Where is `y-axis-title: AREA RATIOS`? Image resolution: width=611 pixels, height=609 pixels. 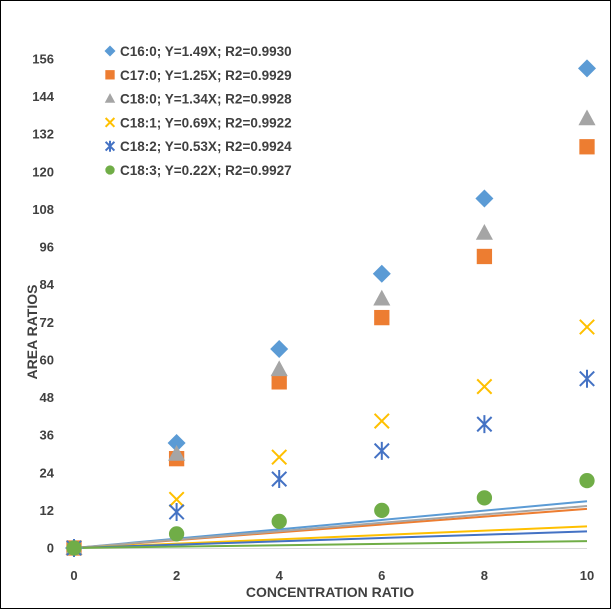
y-axis-title: AREA RATIOS is located at coordinates (32, 332).